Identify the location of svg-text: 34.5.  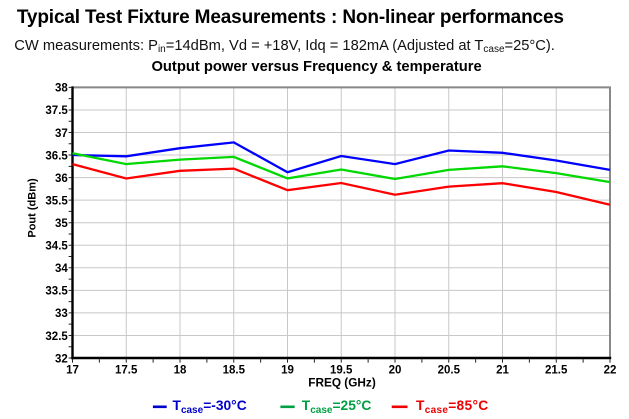
(56, 247).